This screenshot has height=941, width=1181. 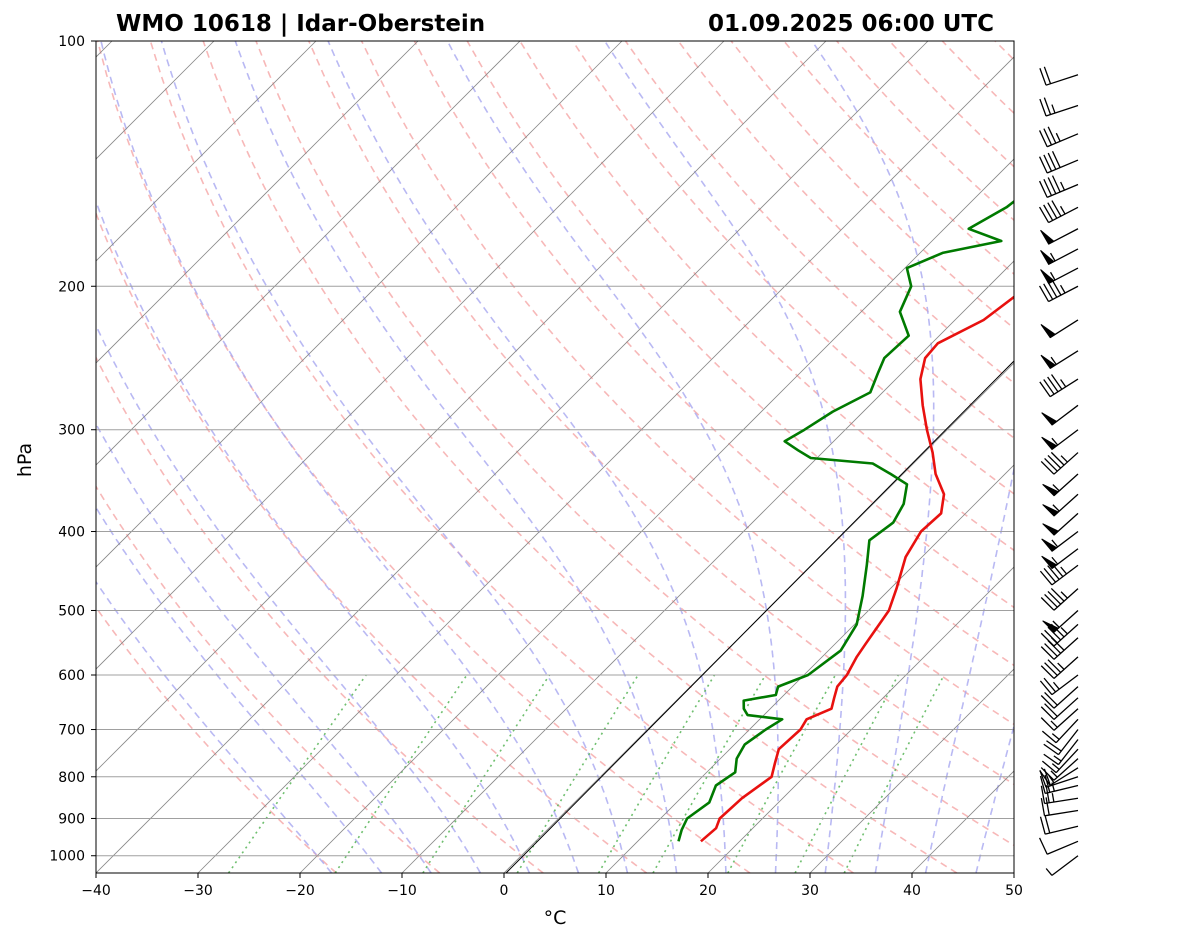 I want to click on x-tick-label: 40, so click(x=912, y=891).